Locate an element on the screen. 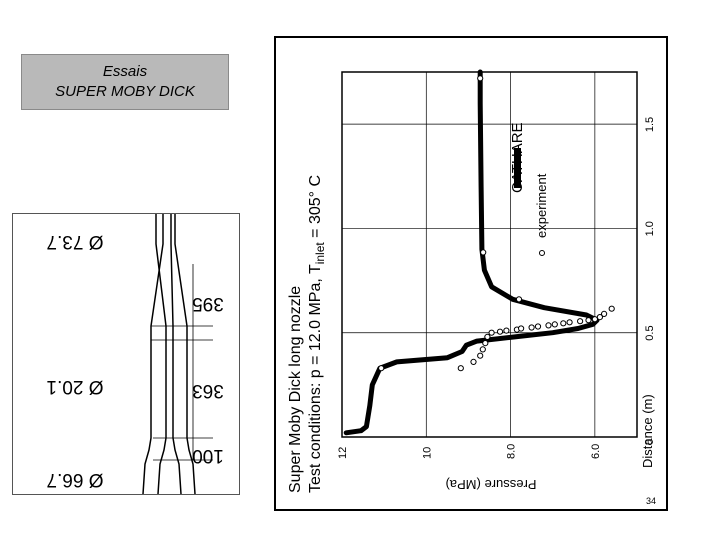 The width and height of the screenshot is (720, 540). legend-swatch-cathare is located at coordinates (517, 168).